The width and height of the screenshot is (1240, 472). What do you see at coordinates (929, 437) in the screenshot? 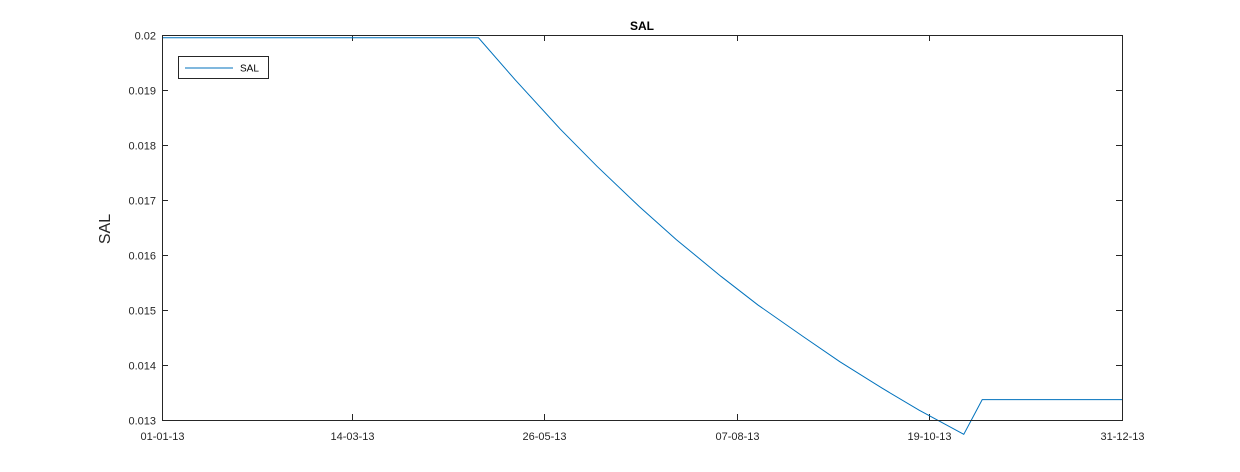
I see `x-tick-label: 19-10-13` at bounding box center [929, 437].